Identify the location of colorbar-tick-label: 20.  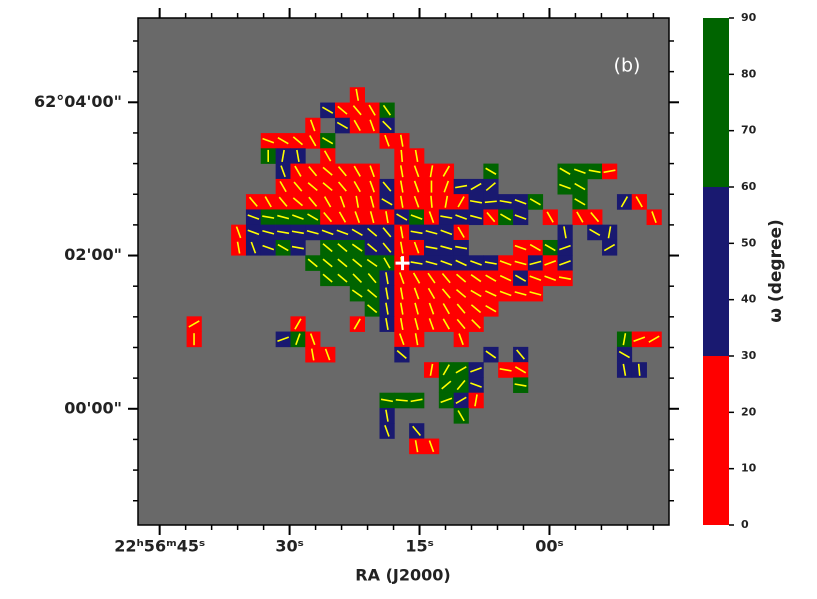
(749, 411).